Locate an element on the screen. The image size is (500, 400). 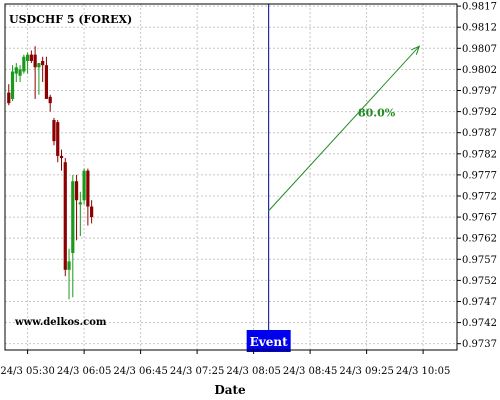
projection-layer: 80.0% is located at coordinates (344, 128).